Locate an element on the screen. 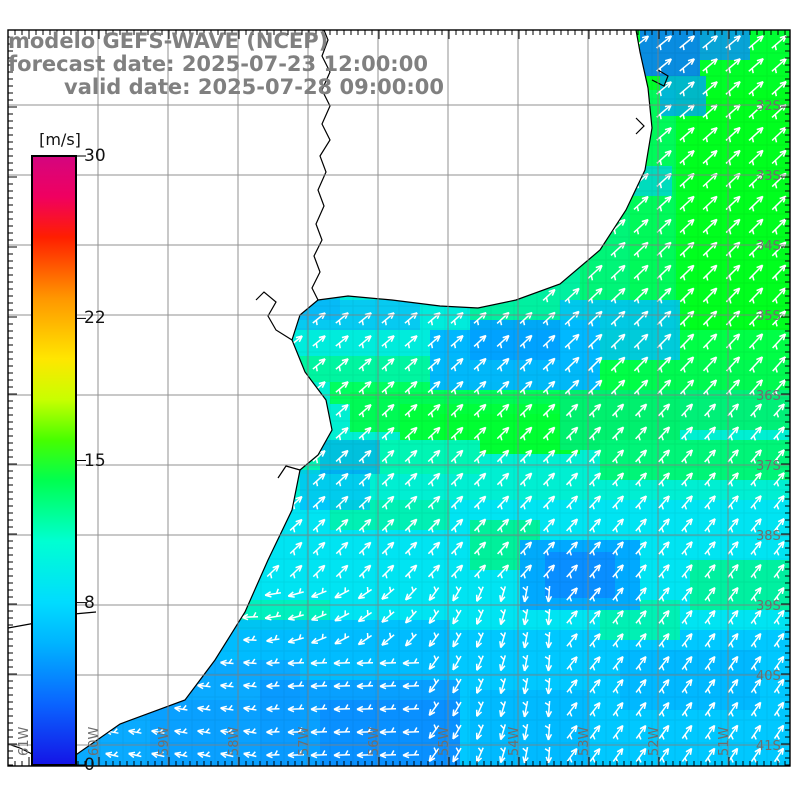 The height and width of the screenshot is (800, 800). latitude-label: 34S is located at coordinates (768, 246).